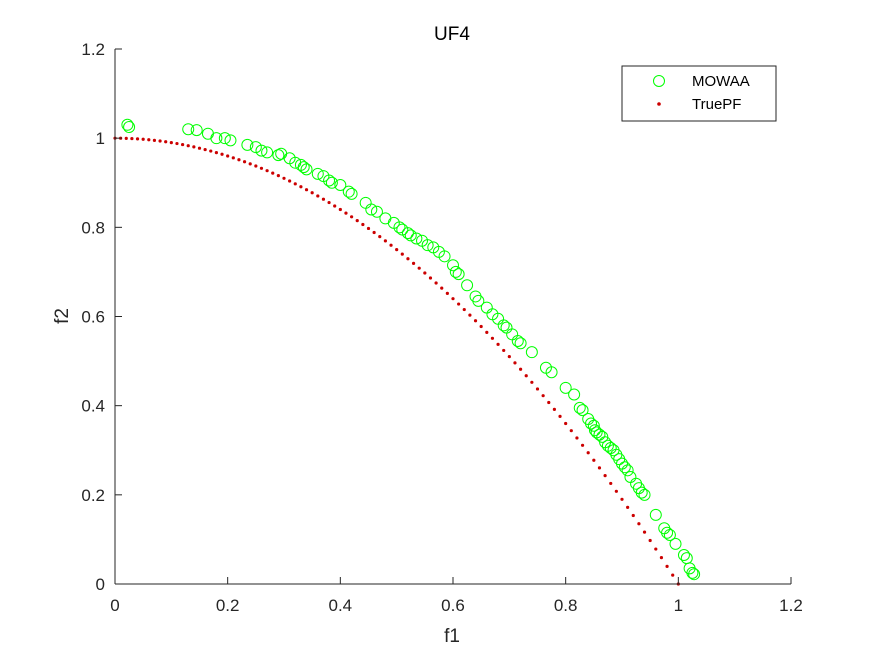 This screenshot has height=656, width=875. Describe the element at coordinates (678, 605) in the screenshot. I see `x-tick-label: 1` at that location.